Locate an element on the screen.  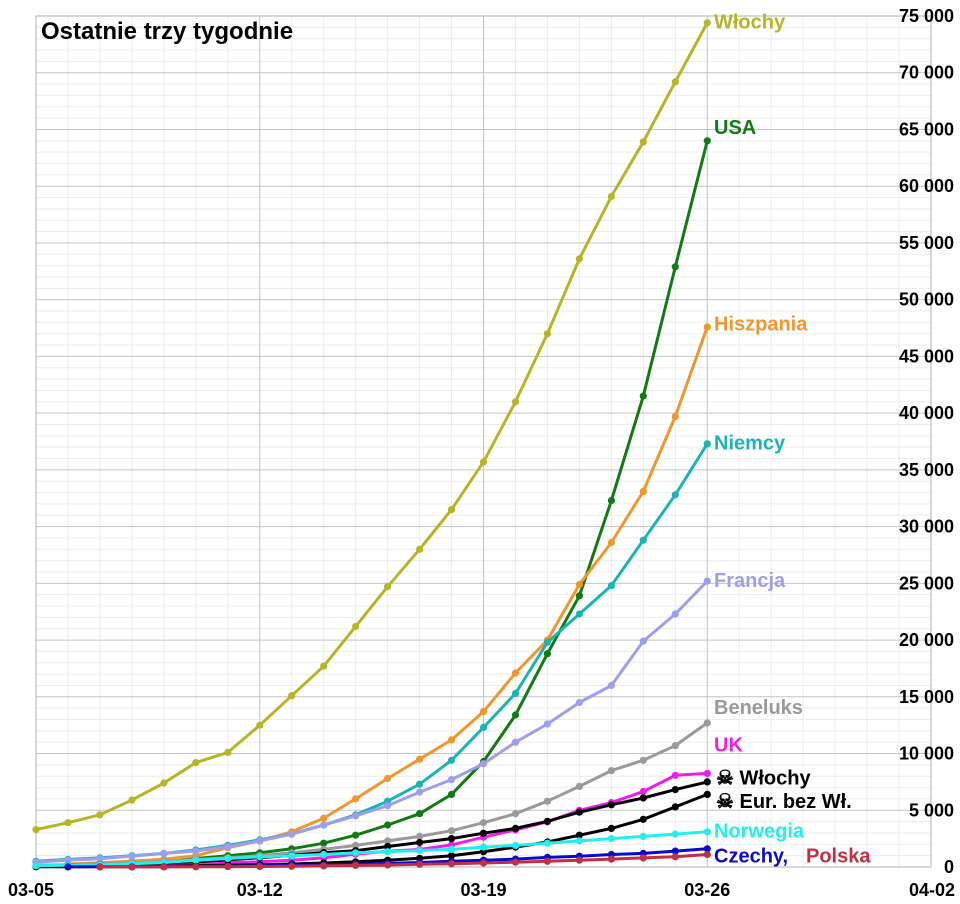
x-axis-ticks: 03-05 03-12 03-19 03-26 04-02 is located at coordinates (481, 890).